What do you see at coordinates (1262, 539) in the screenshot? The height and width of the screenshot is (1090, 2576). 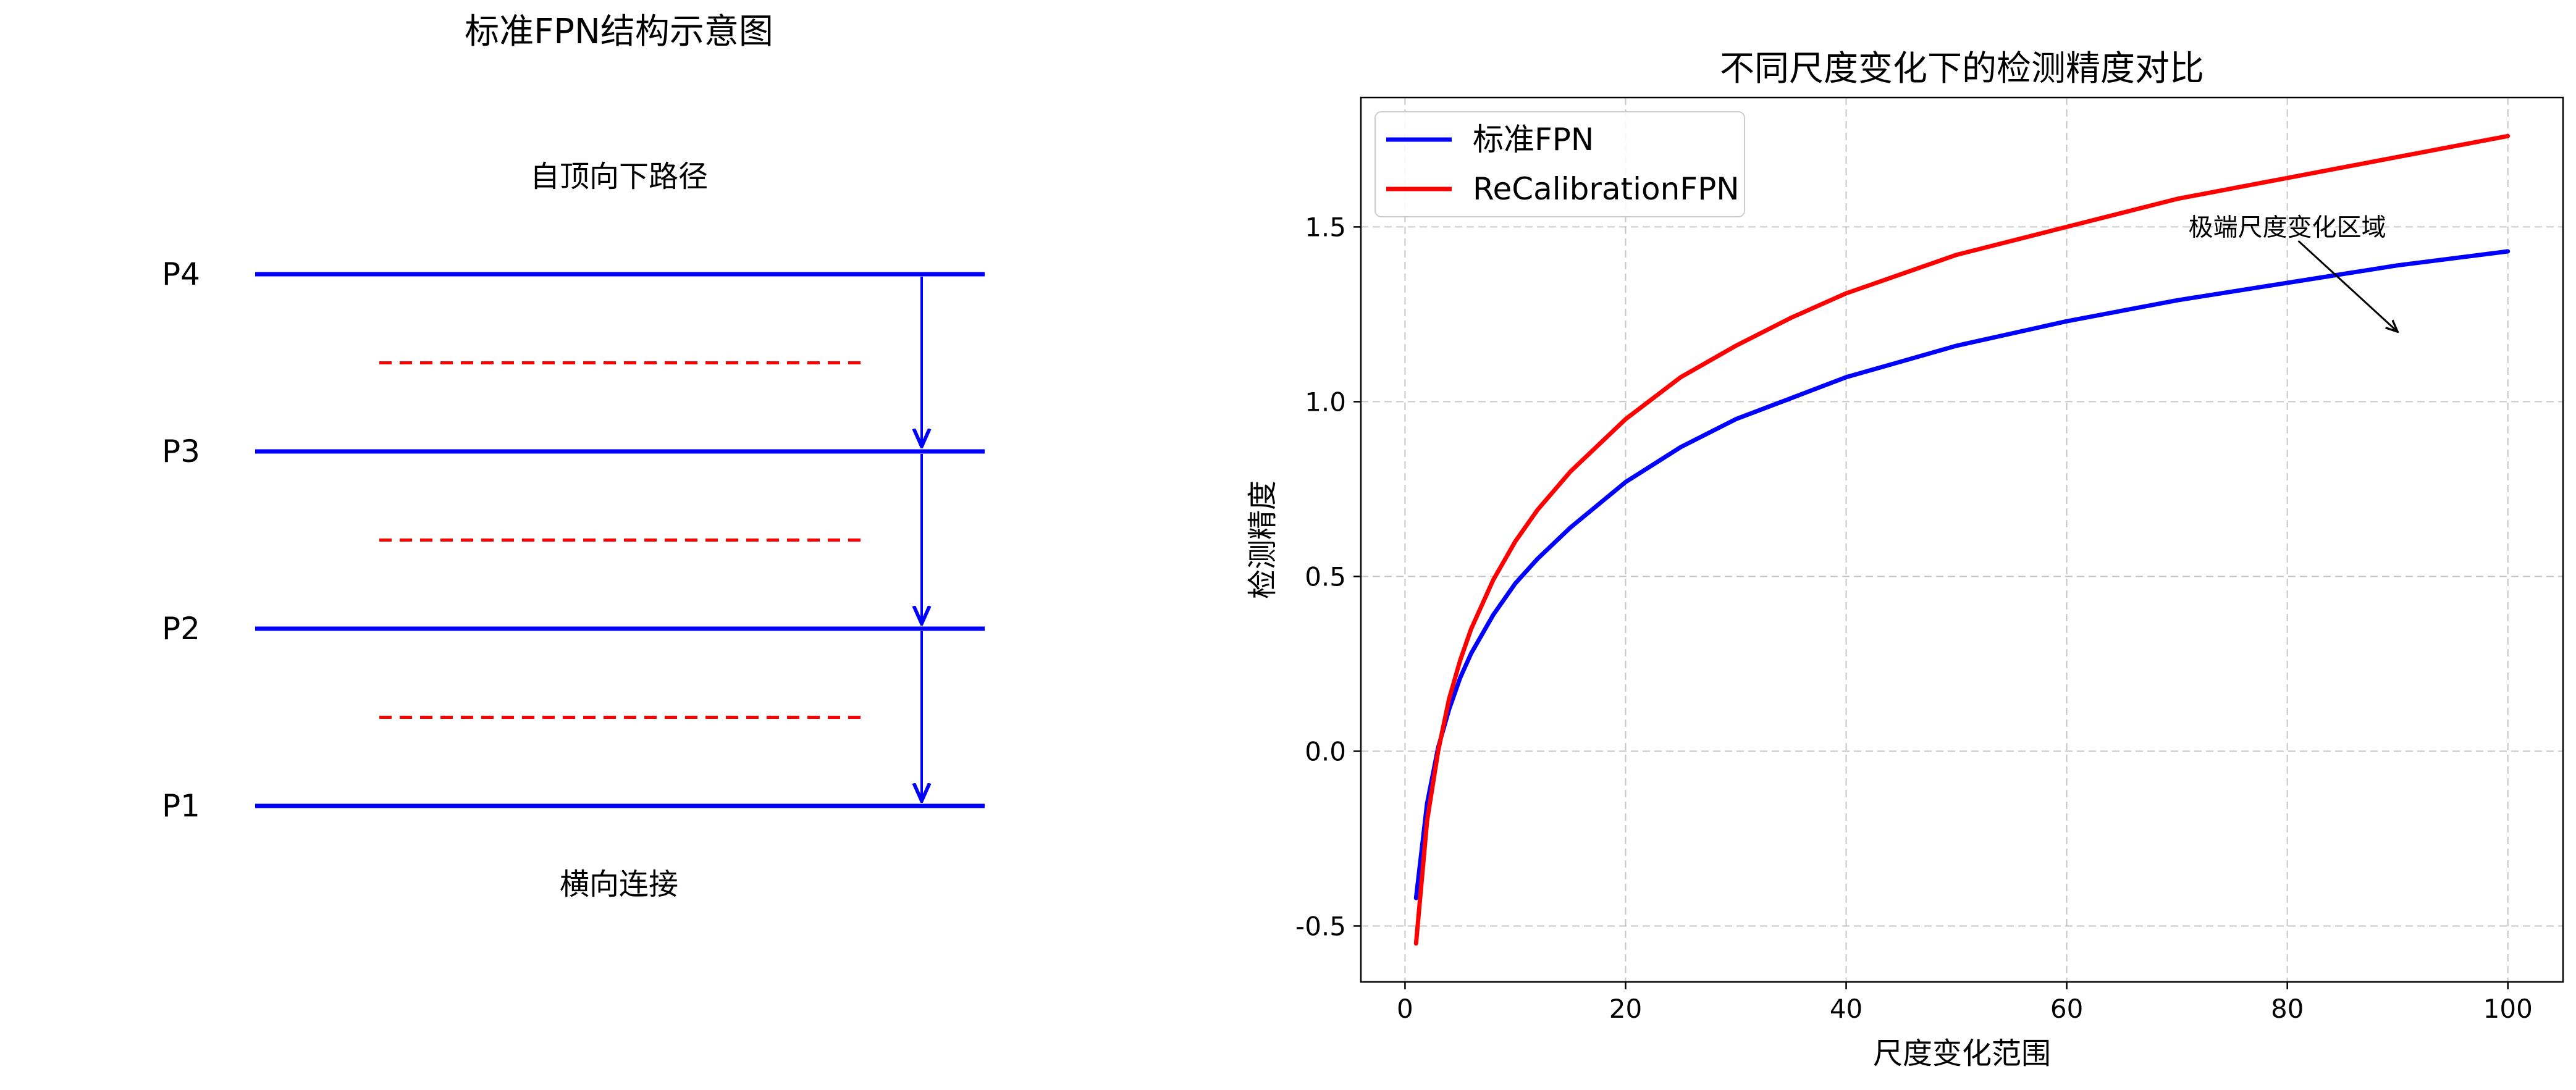 I see `y-axis-label: 检测精度` at bounding box center [1262, 539].